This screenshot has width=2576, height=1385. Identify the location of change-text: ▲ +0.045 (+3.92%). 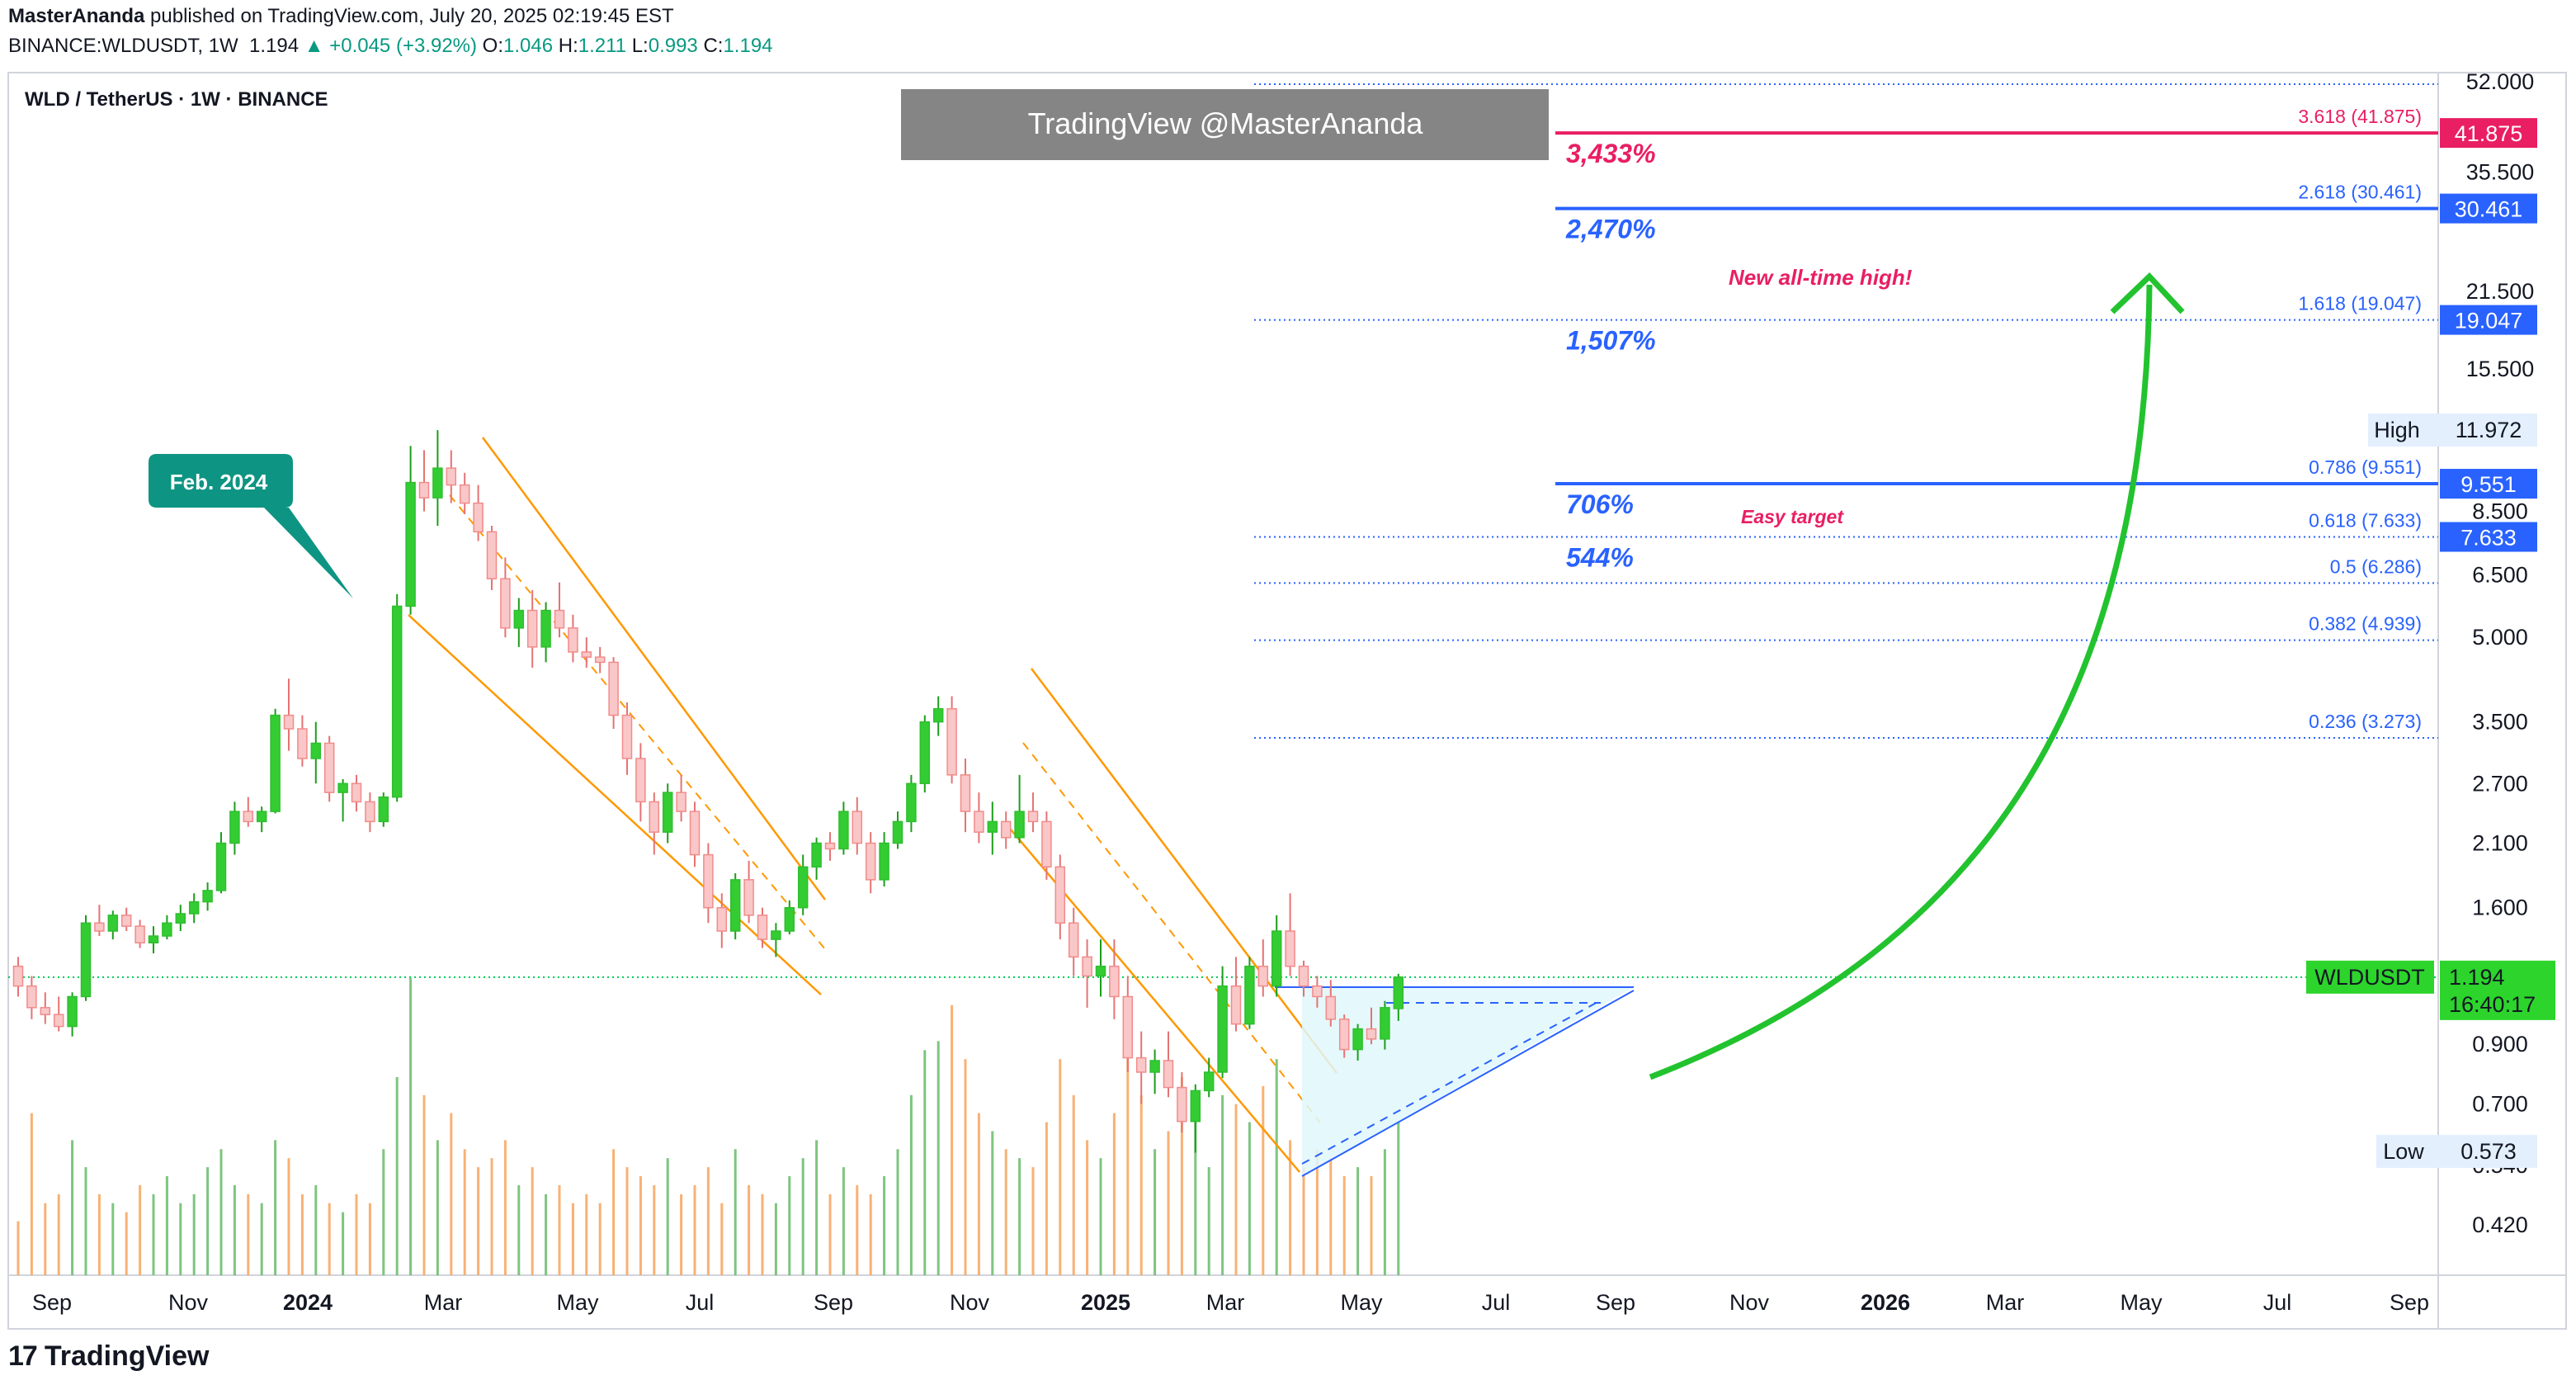
(390, 46).